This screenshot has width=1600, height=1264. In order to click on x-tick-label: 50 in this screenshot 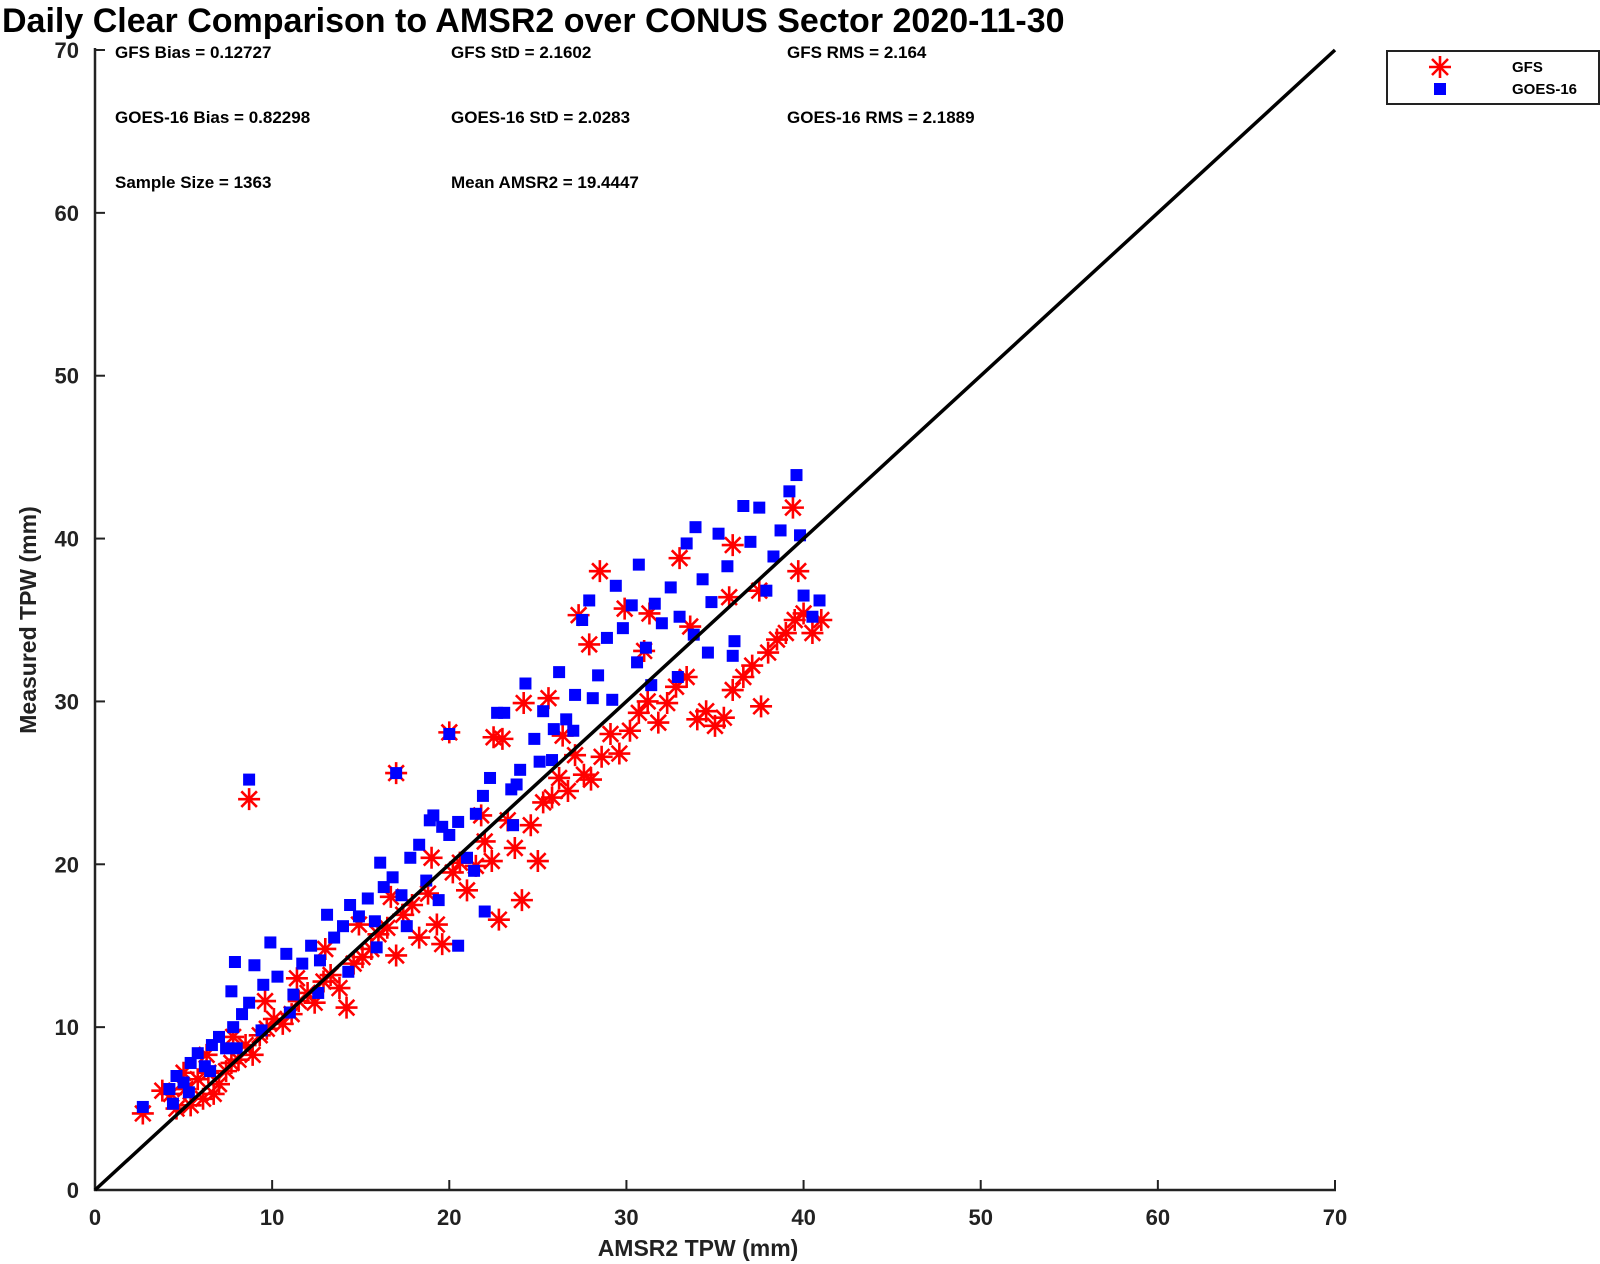, I will do `click(980, 1217)`.